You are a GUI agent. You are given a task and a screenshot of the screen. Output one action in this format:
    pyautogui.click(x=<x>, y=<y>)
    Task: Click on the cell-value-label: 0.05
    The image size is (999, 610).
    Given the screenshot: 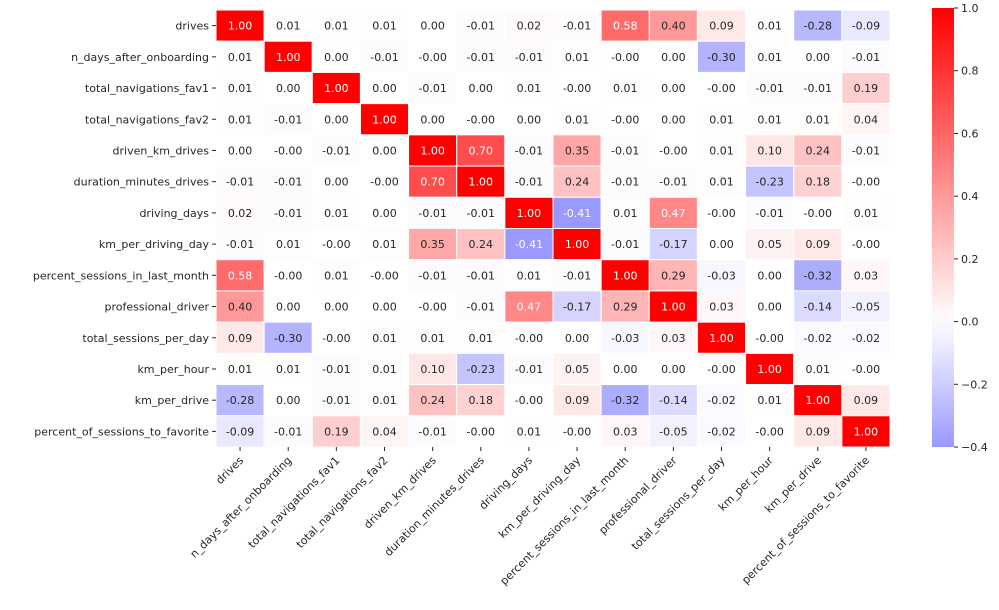 What is the action you would take?
    pyautogui.click(x=577, y=369)
    